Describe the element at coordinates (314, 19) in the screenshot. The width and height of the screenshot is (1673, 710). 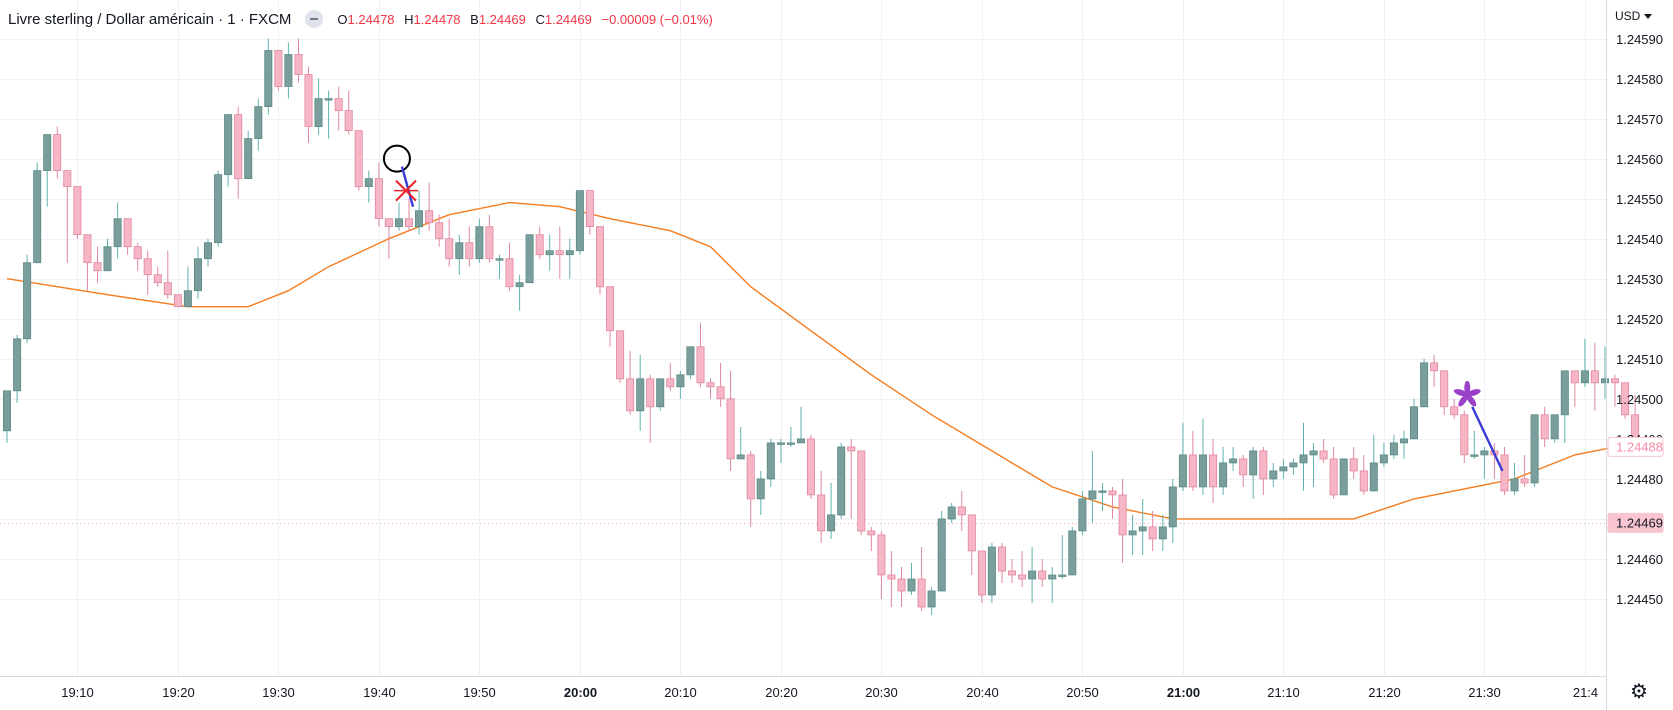
I see `visibility-toggle-icon` at that location.